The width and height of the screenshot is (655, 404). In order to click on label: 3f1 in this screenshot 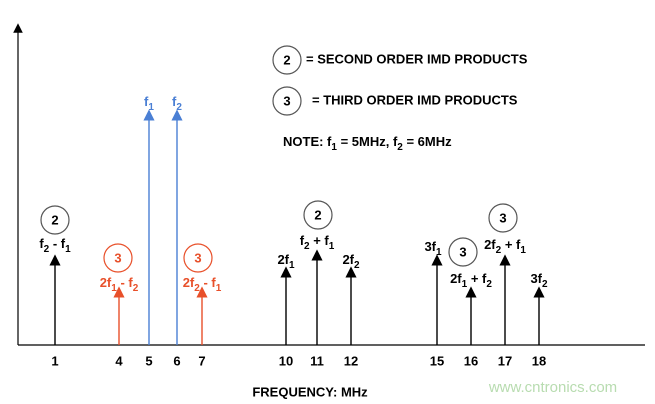, I will do `click(433, 248)`.